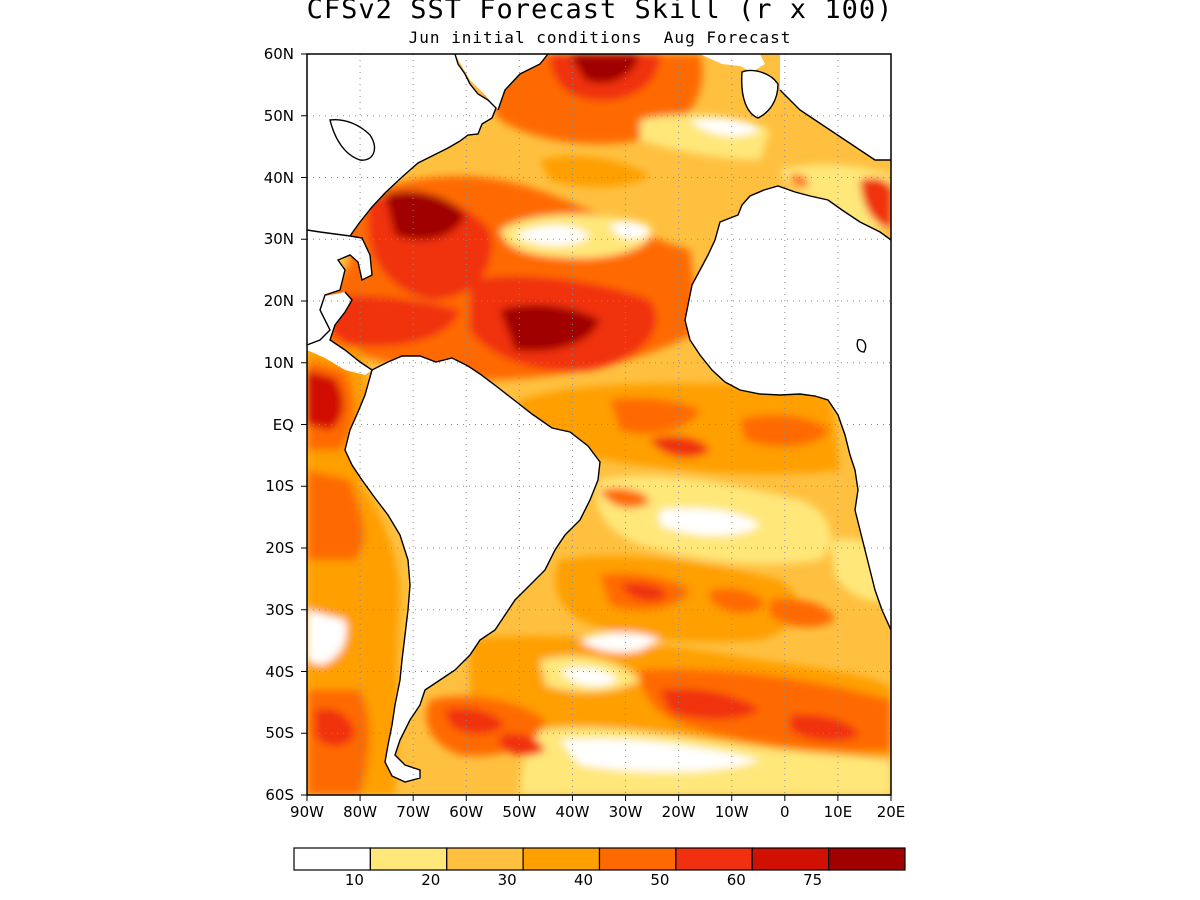 Image resolution: width=1200 pixels, height=900 pixels. What do you see at coordinates (279, 486) in the screenshot?
I see `lat-label: 10S` at bounding box center [279, 486].